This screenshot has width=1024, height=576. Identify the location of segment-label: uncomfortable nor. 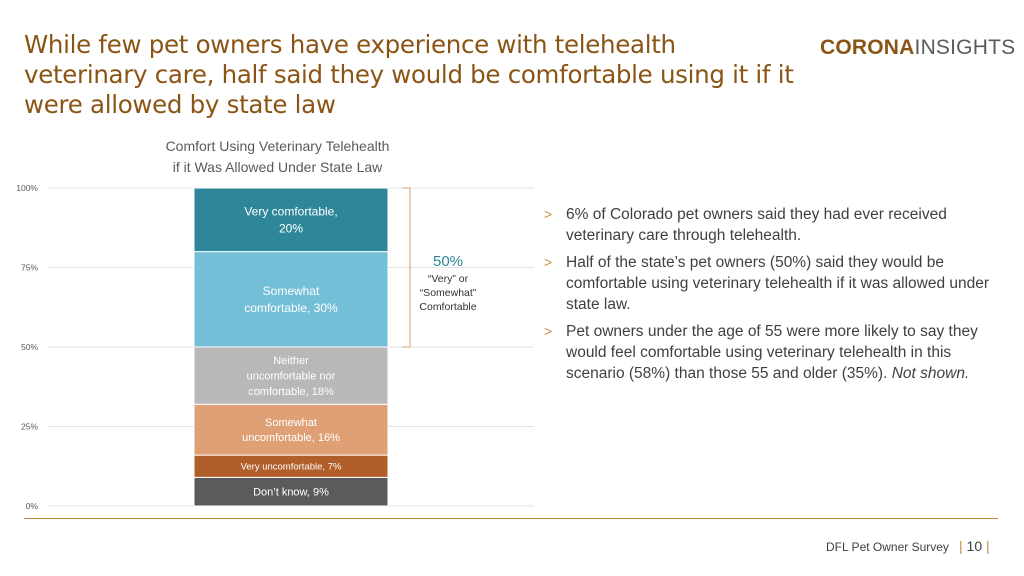
(291, 376).